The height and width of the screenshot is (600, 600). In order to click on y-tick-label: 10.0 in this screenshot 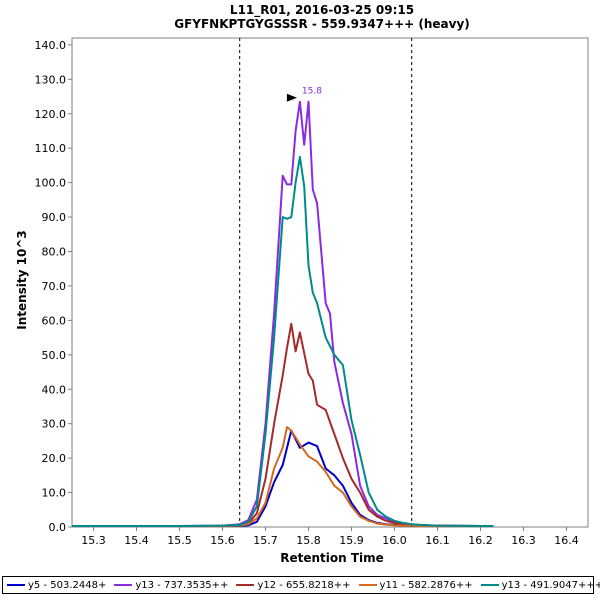, I will do `click(54, 493)`.